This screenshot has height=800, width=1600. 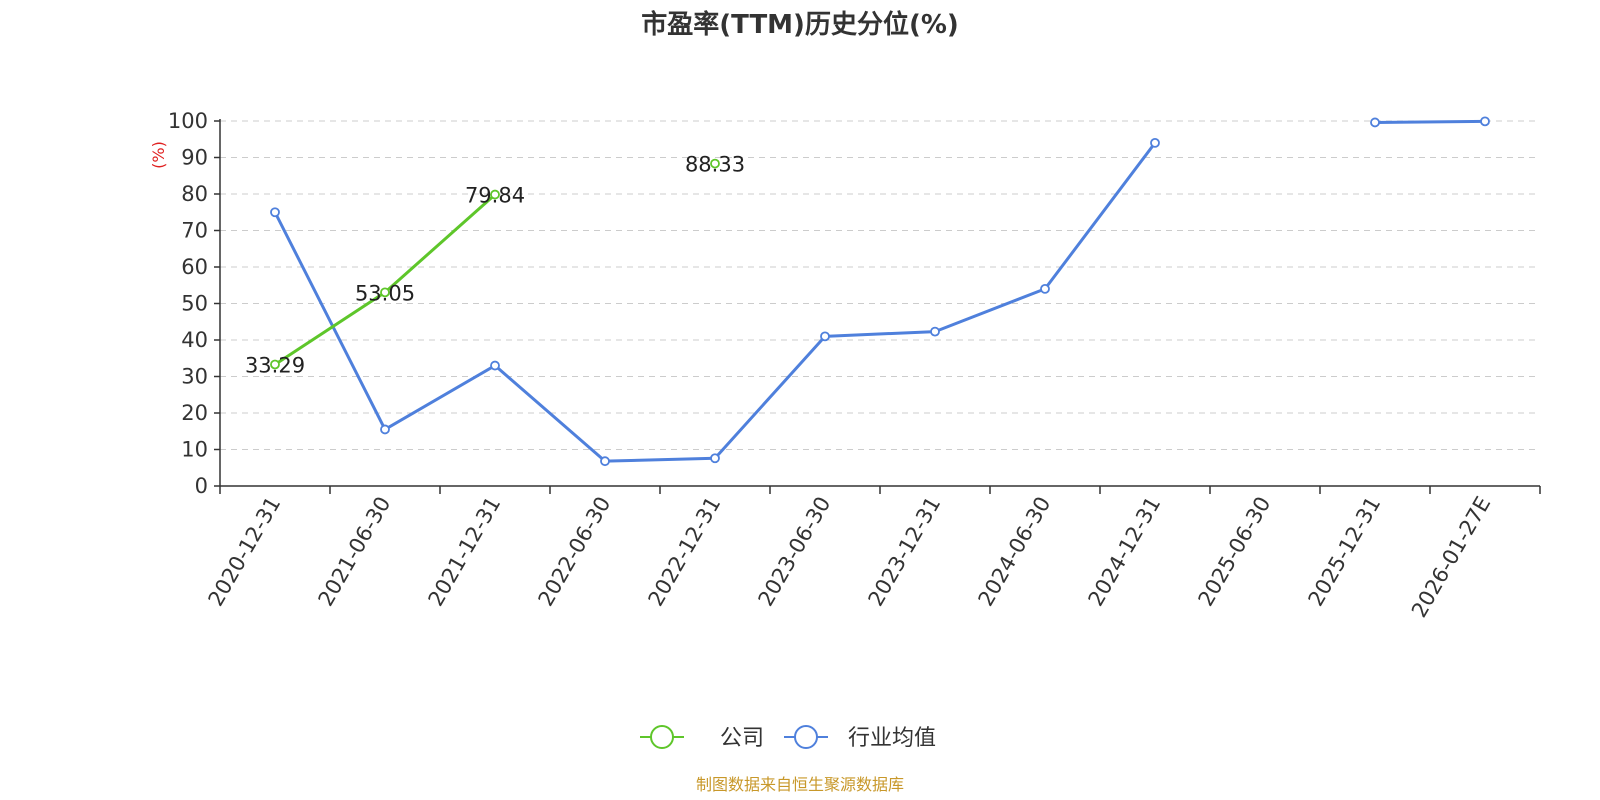 I want to click on y-tick-label: 20, so click(x=194, y=413).